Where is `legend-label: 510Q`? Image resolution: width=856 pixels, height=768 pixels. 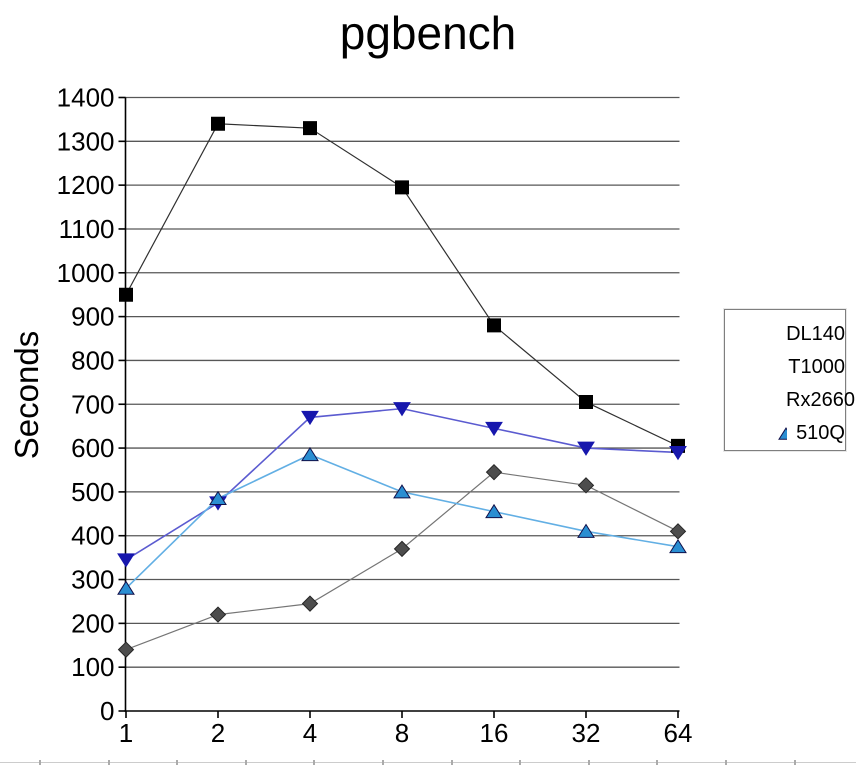 legend-label: 510Q is located at coordinates (820, 433).